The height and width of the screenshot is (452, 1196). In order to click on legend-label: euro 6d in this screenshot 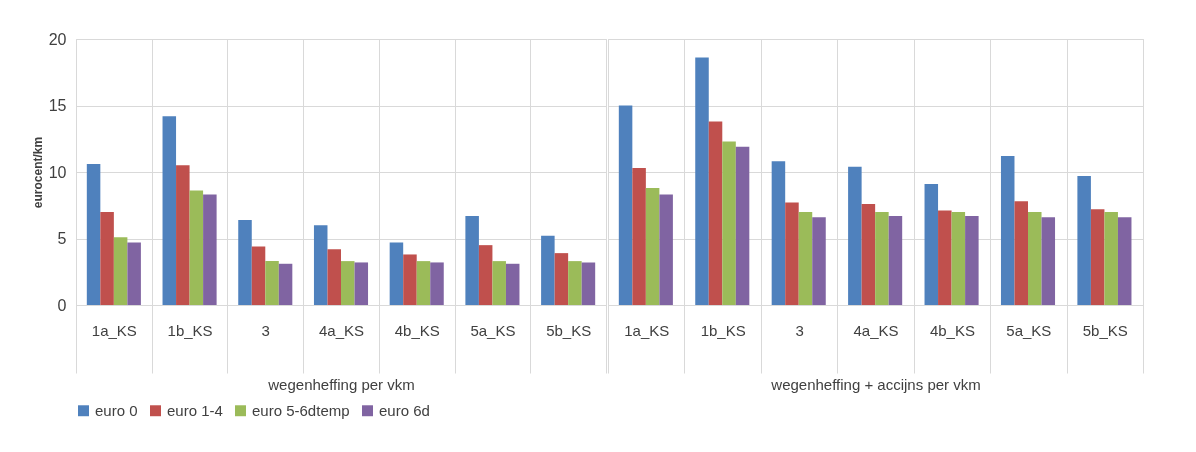, I will do `click(404, 410)`.